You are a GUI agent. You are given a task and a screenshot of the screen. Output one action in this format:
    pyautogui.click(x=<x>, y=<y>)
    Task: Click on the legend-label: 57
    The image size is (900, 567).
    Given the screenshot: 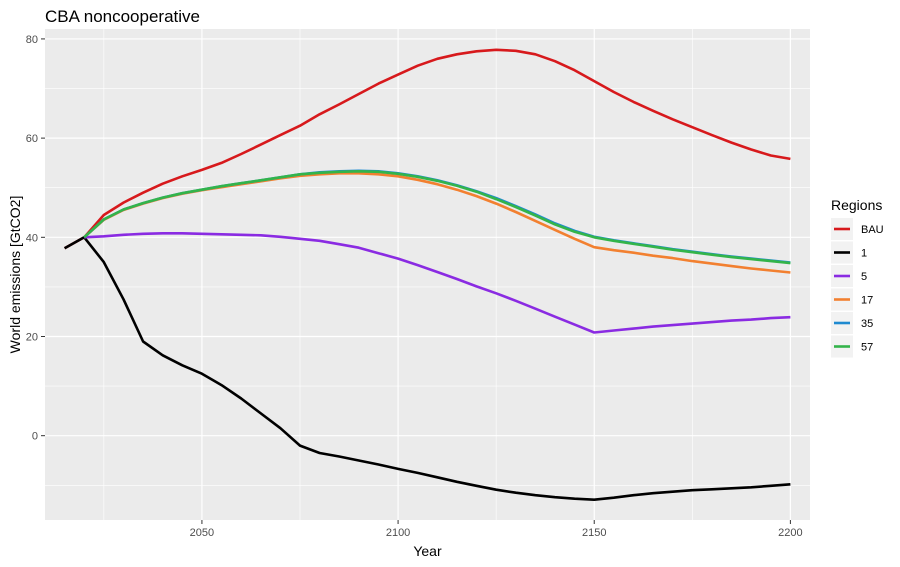 What is the action you would take?
    pyautogui.click(x=867, y=348)
    